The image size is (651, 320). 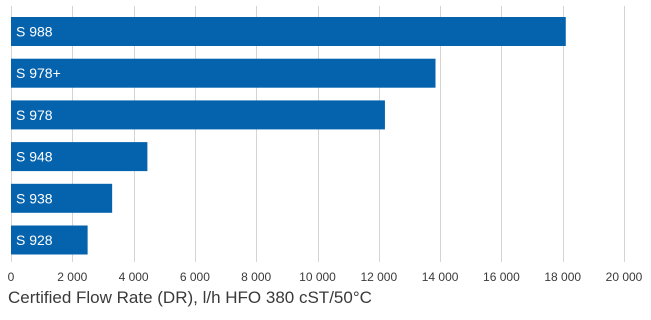 I want to click on bar-category-label: S 988, so click(x=34, y=32).